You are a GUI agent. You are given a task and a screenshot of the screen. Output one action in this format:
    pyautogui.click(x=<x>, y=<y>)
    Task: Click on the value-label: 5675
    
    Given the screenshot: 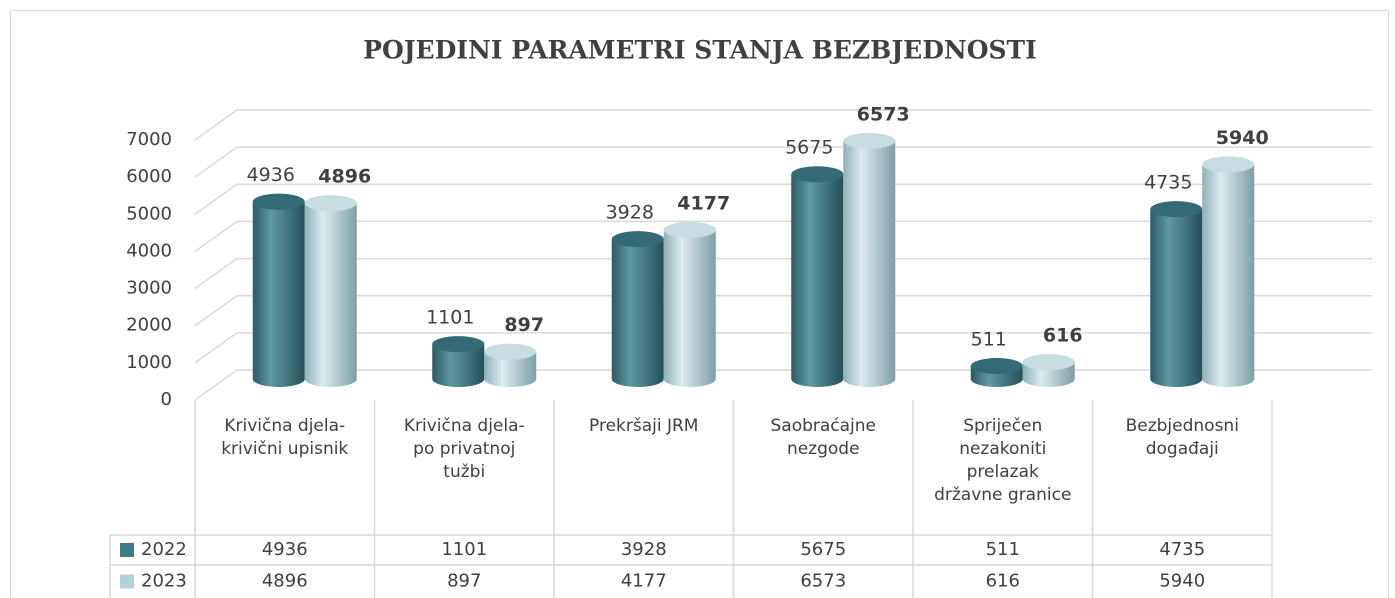 What is the action you would take?
    pyautogui.click(x=809, y=148)
    